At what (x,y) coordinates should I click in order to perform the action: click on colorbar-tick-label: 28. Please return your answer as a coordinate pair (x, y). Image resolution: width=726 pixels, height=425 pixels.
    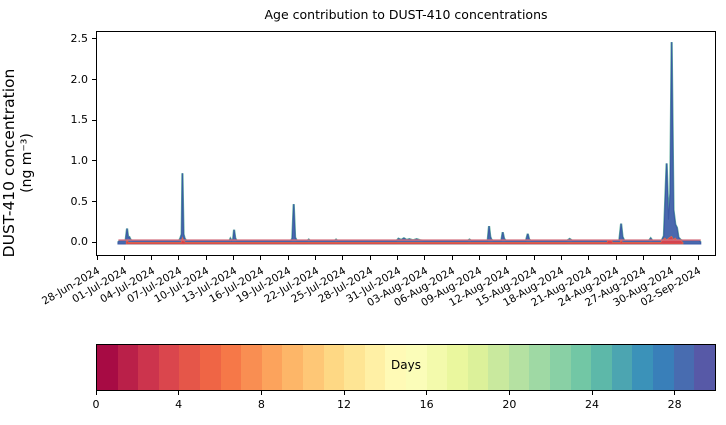
    Looking at the image, I should click on (674, 404).